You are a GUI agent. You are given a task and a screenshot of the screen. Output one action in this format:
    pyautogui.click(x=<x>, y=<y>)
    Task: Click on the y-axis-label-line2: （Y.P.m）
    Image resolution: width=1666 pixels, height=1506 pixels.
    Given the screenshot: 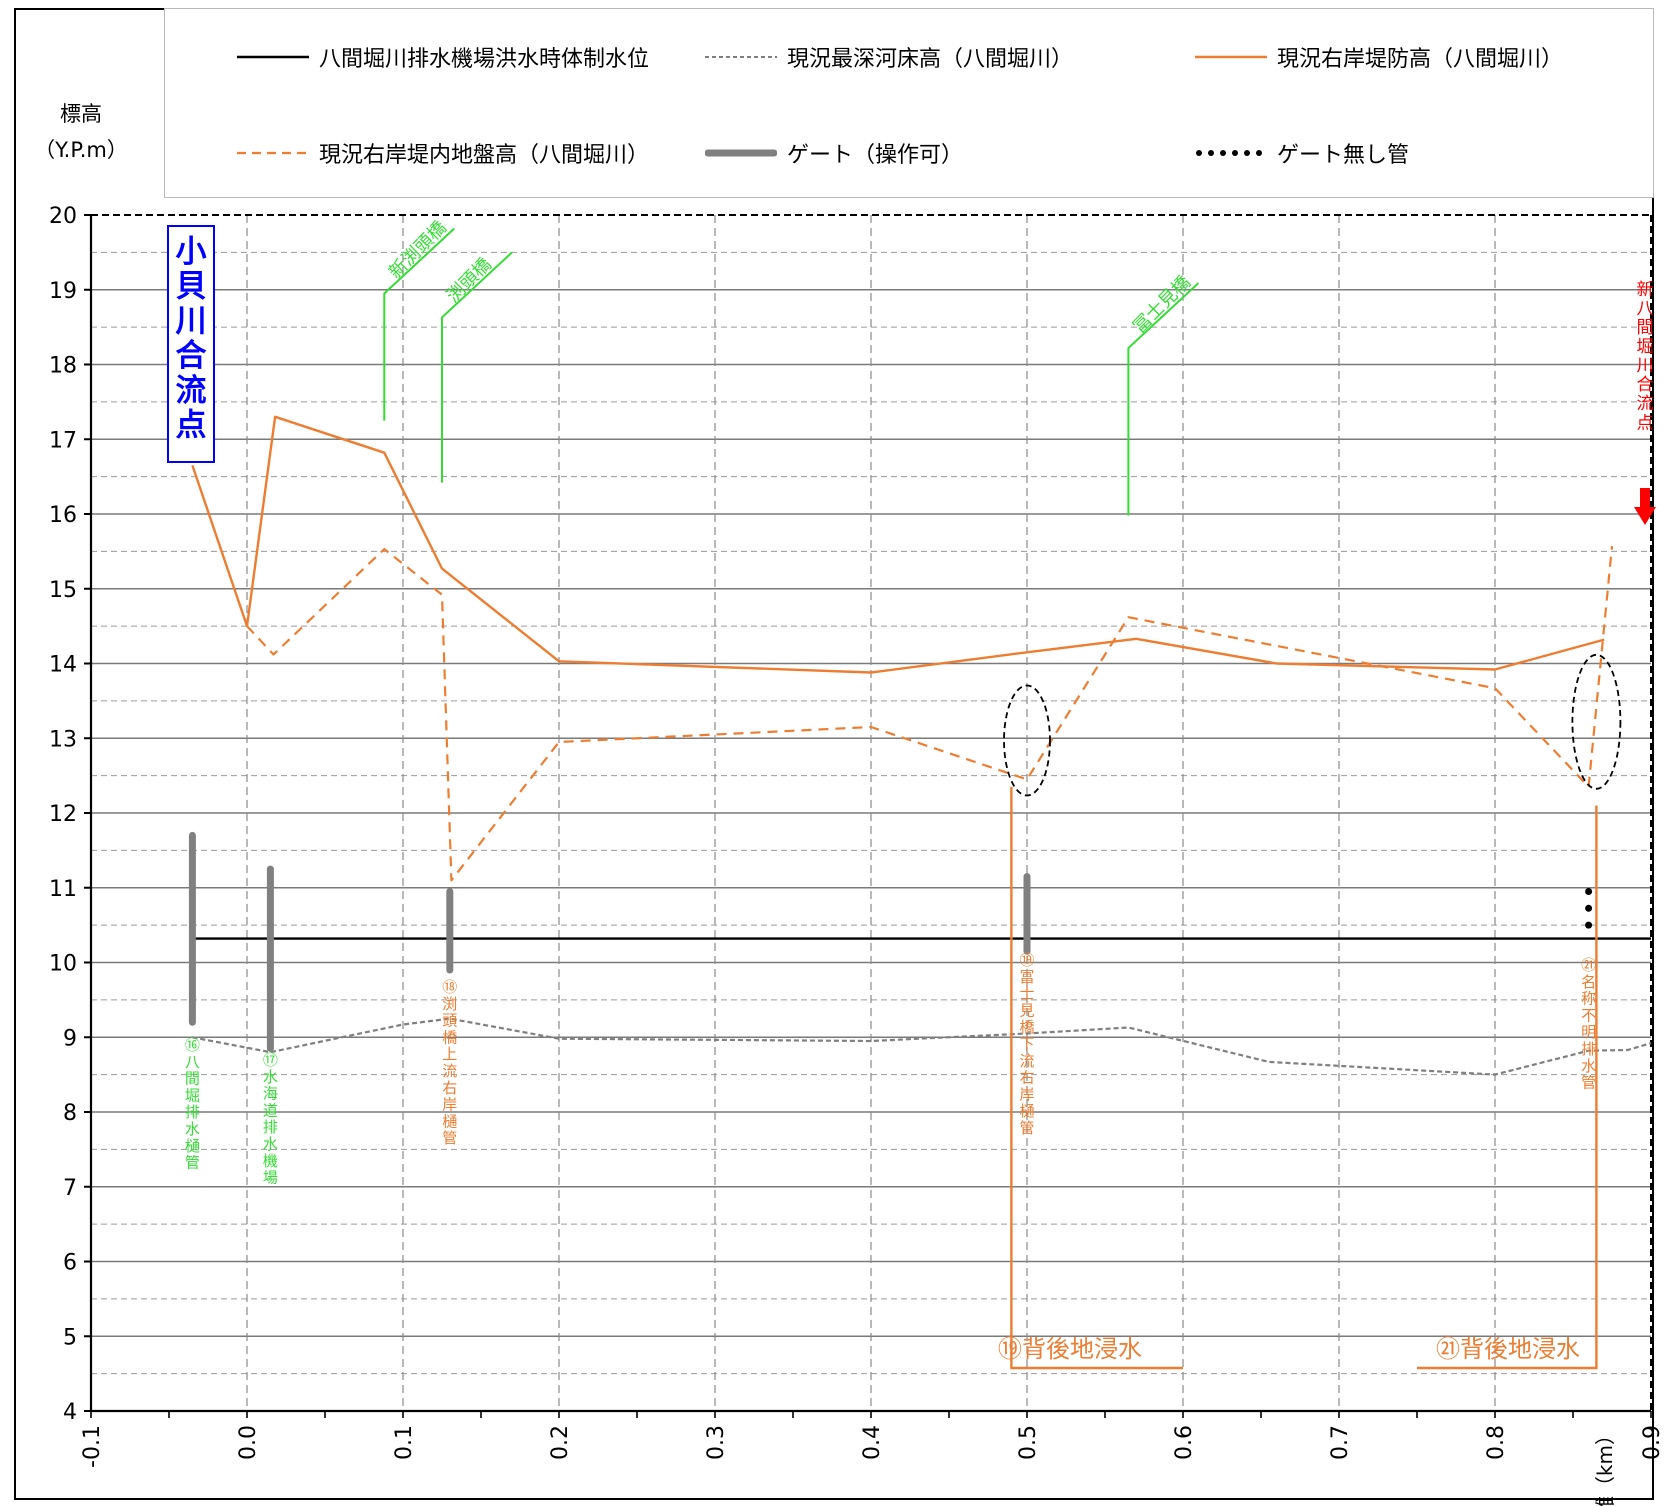 What is the action you would take?
    pyautogui.click(x=81, y=150)
    